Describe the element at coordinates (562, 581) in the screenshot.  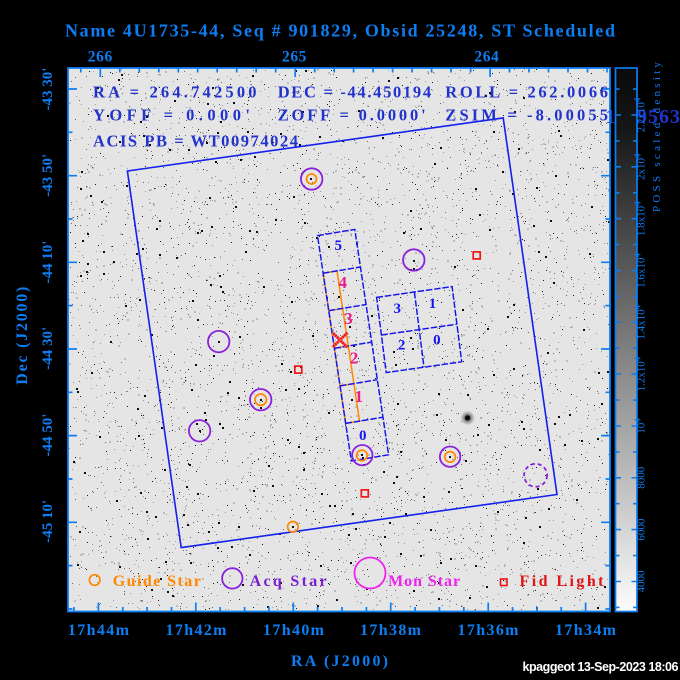
I see `svg-text: Fid Light` at that location.